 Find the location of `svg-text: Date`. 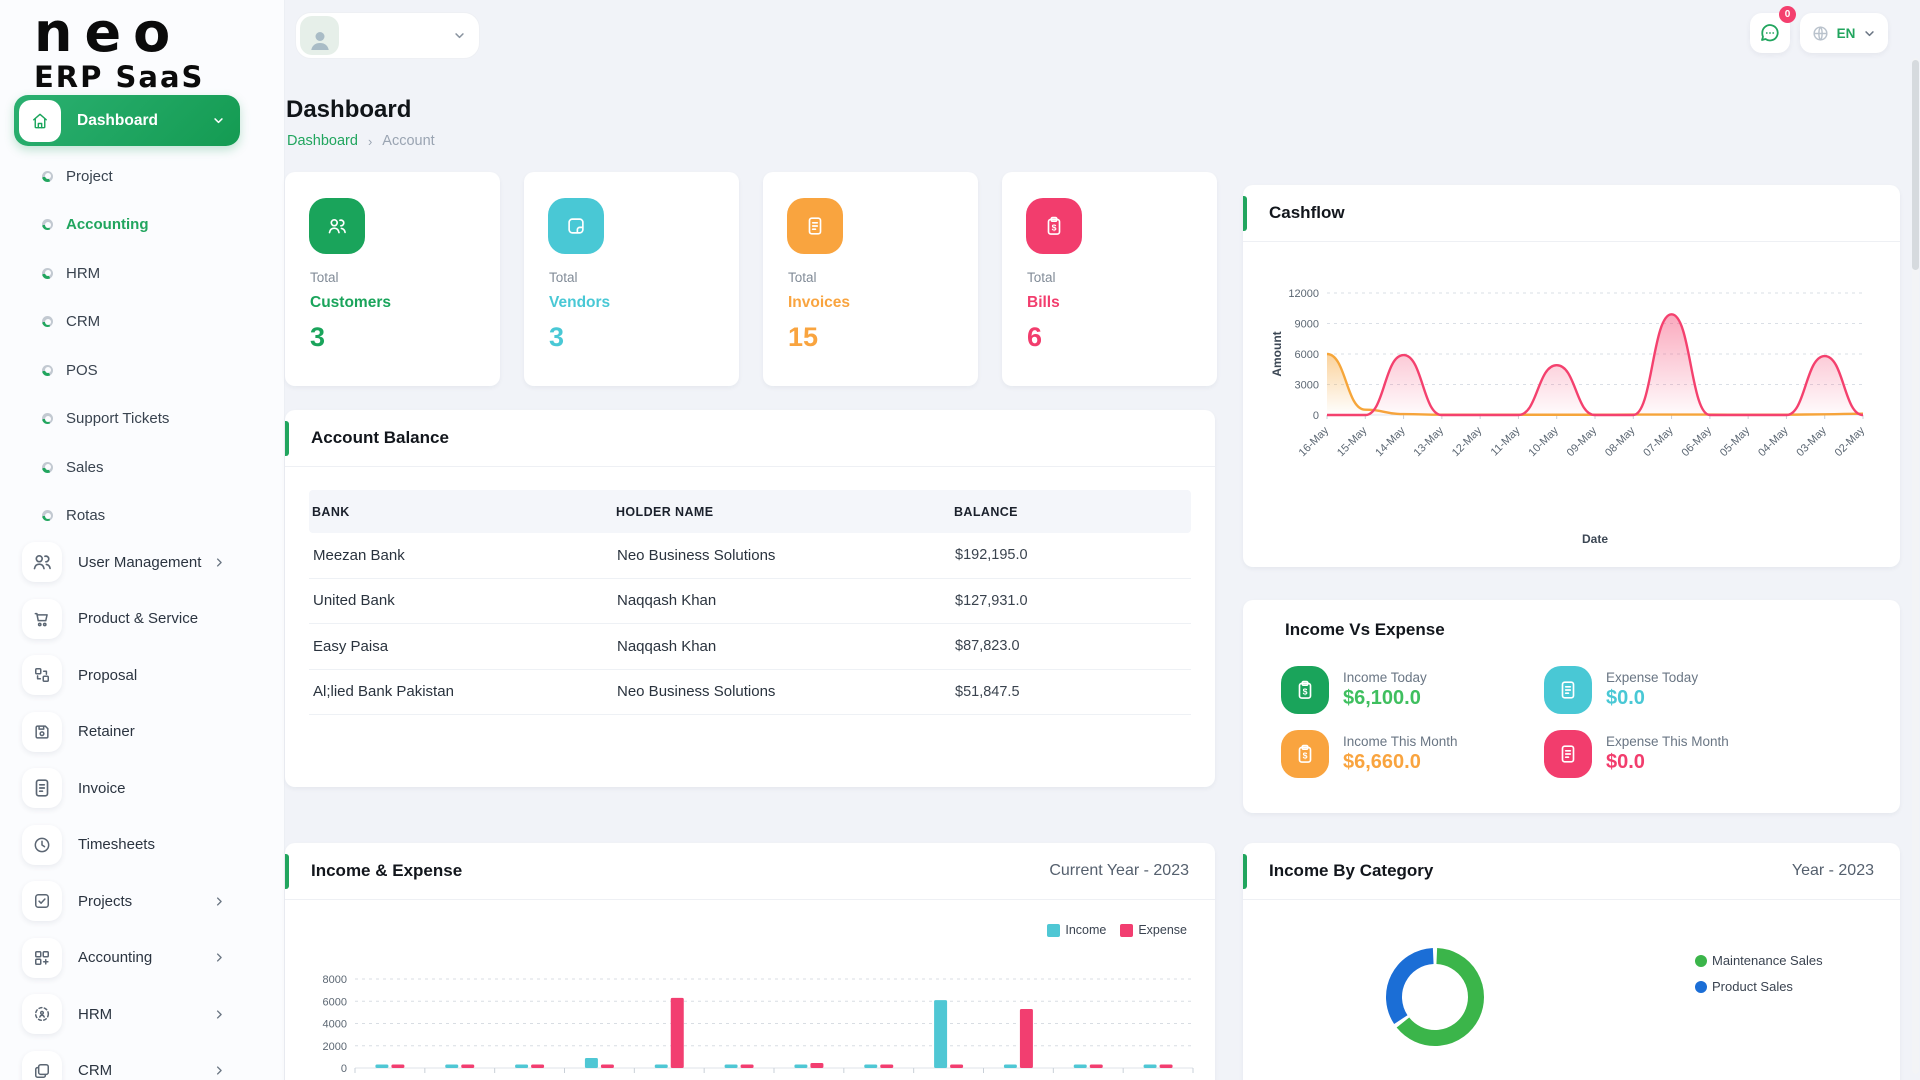

svg-text: Date is located at coordinates (1595, 539).